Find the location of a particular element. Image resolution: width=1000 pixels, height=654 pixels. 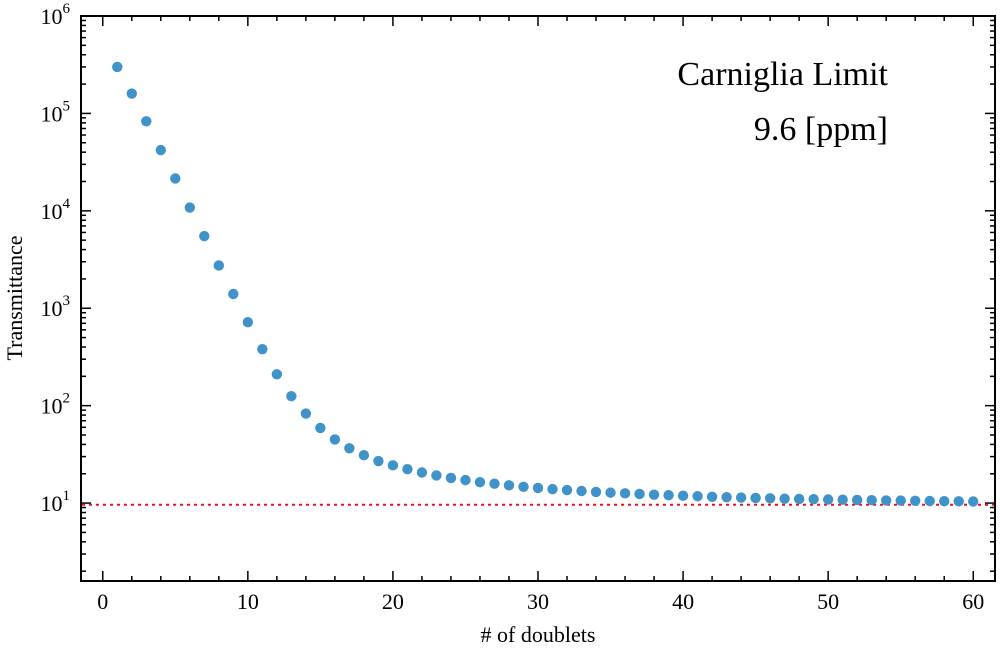

y-tick-label: 10⁶ is located at coordinates (56, 15).